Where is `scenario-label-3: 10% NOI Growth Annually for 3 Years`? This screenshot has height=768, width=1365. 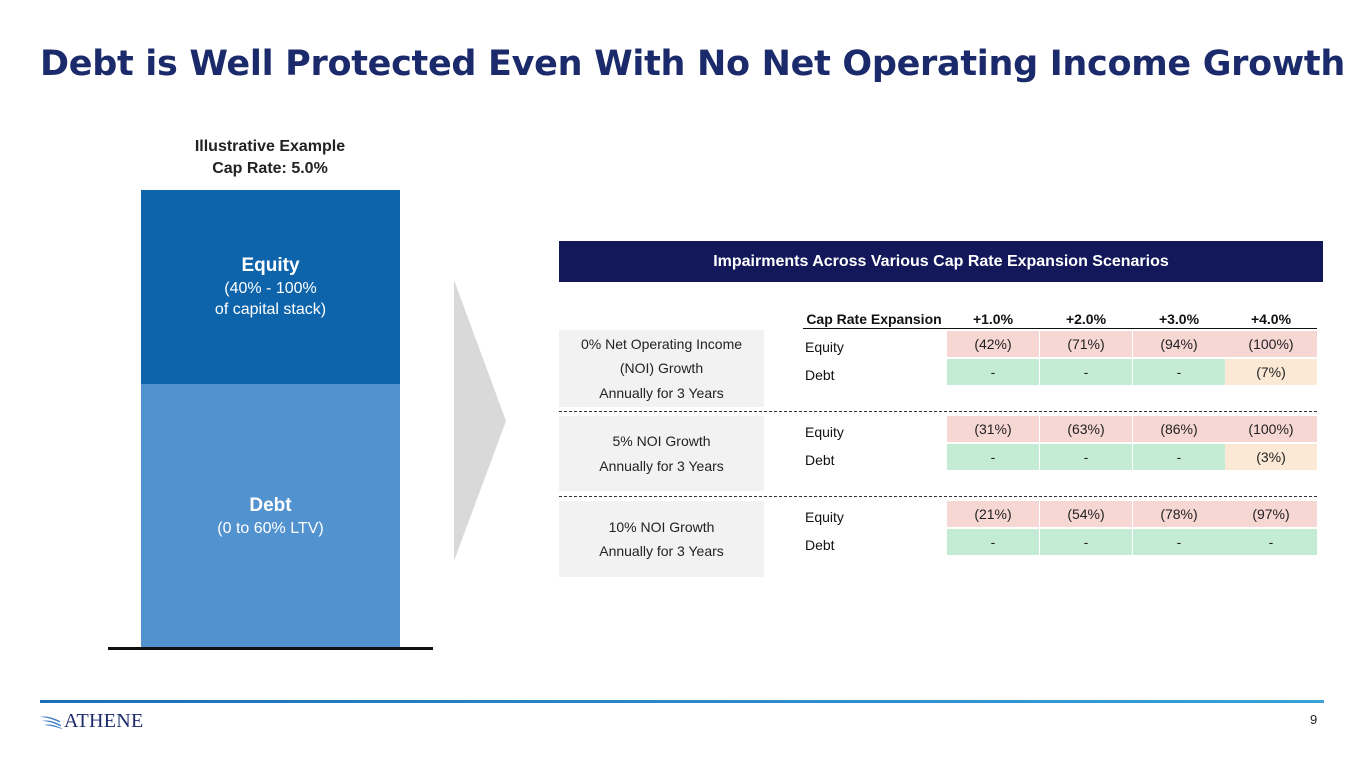 scenario-label-3: 10% NOI Growth Annually for 3 Years is located at coordinates (661, 539).